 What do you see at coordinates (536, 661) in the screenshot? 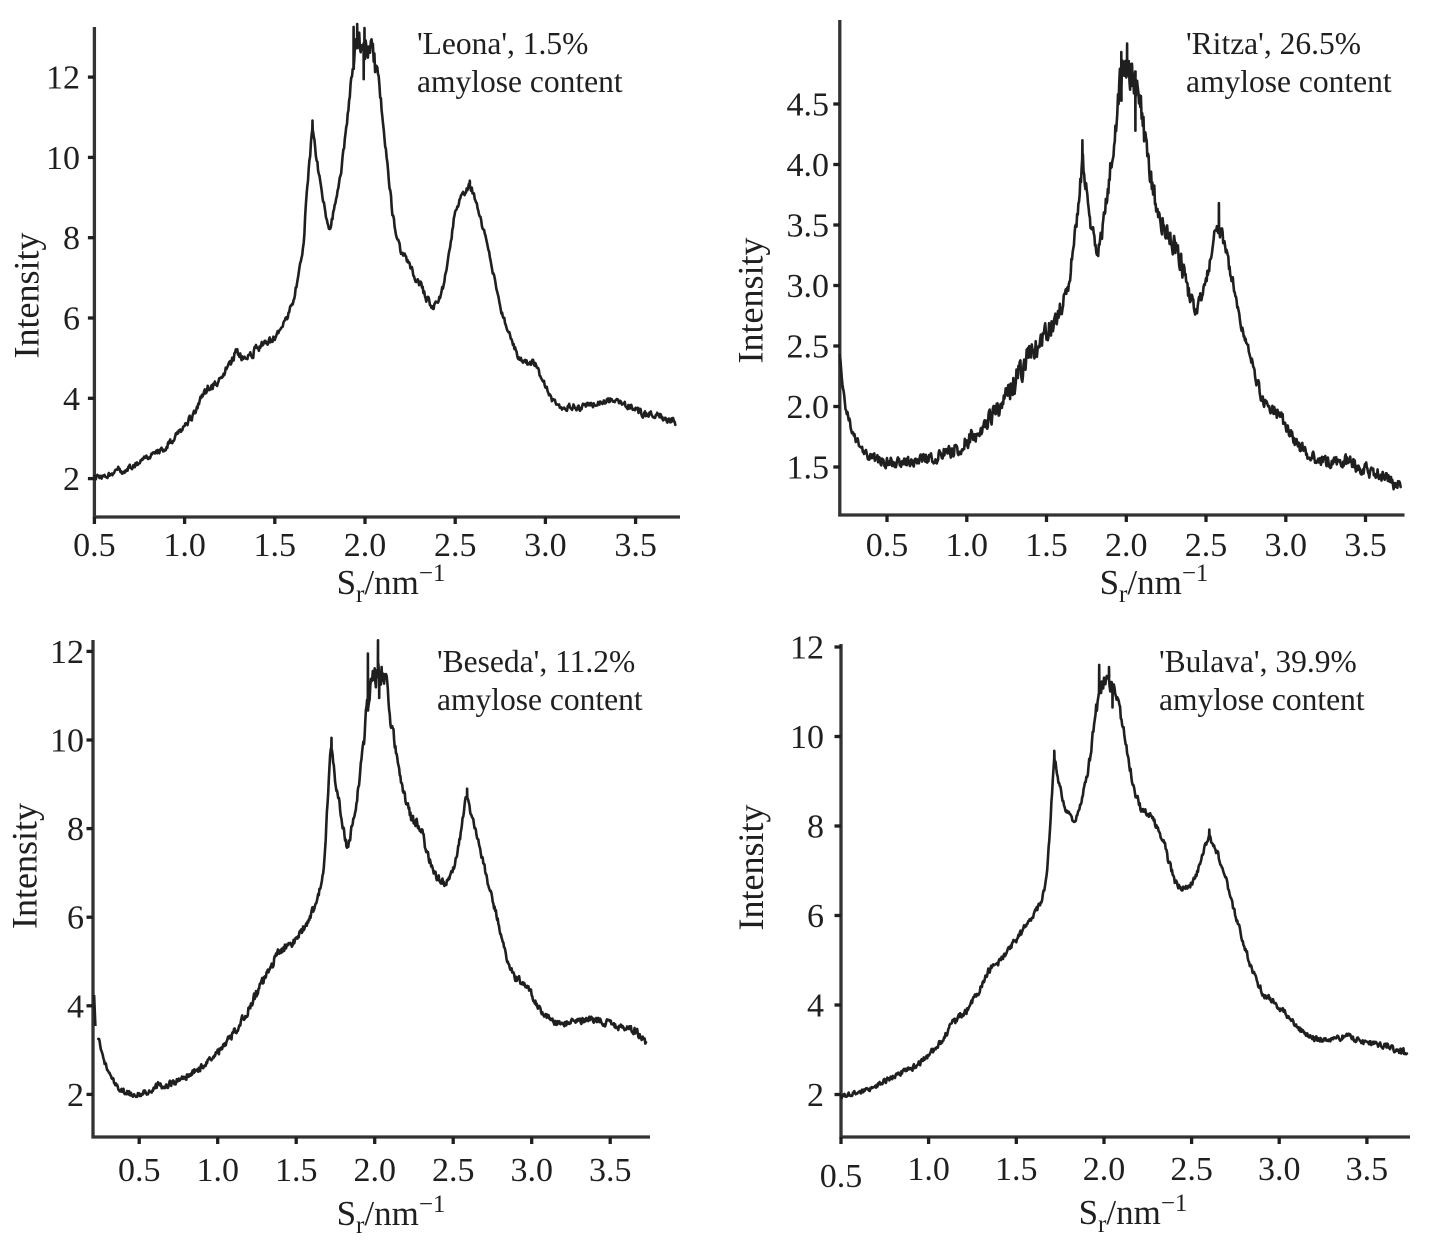
I see `svg-text: 'Beseda', 11.2%` at bounding box center [536, 661].